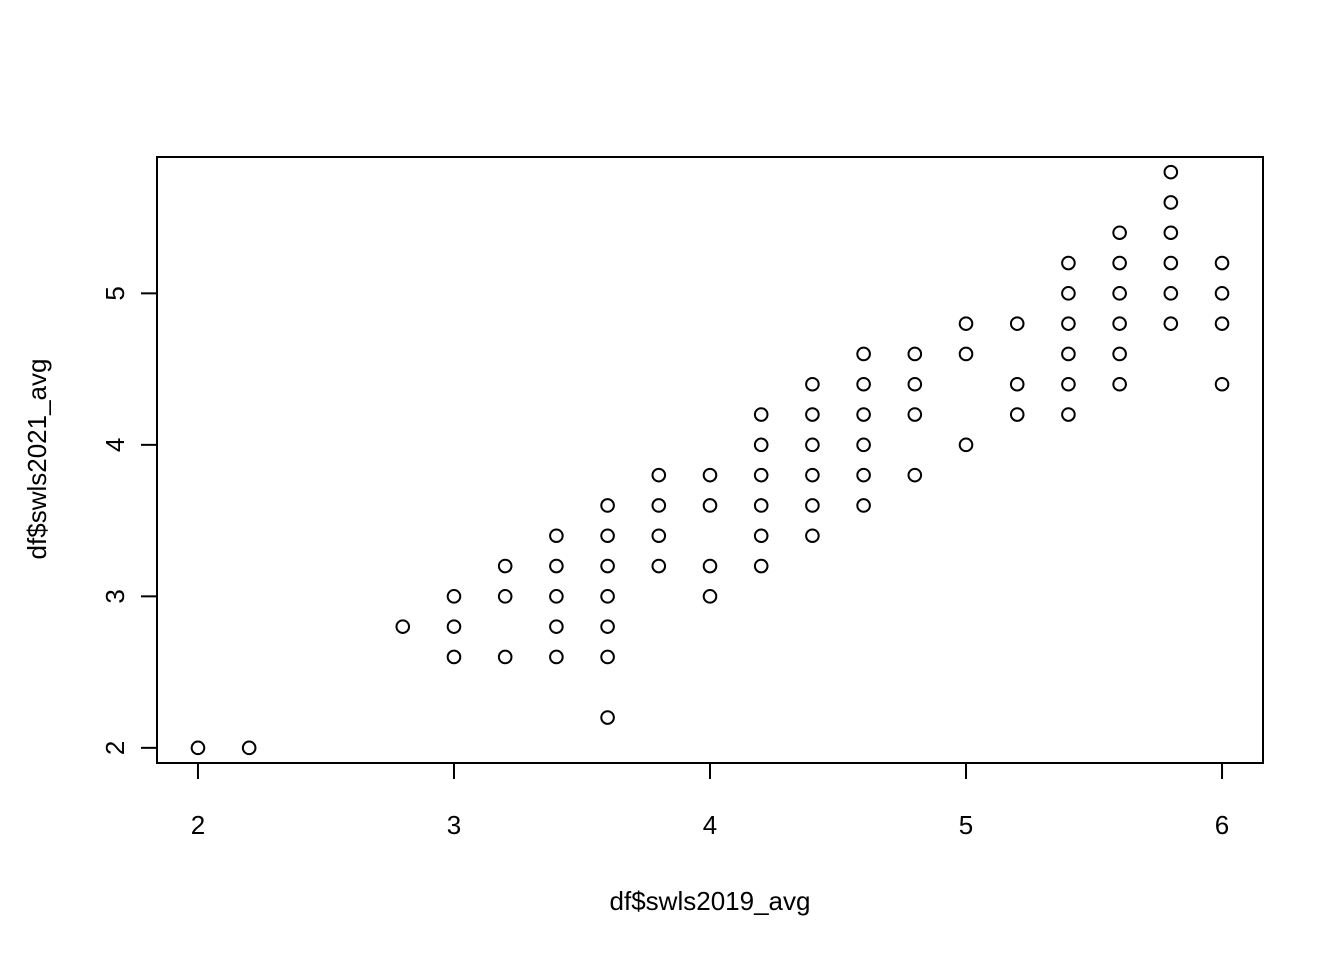  Describe the element at coordinates (115, 445) in the screenshot. I see `y-tick-label: 4` at that location.